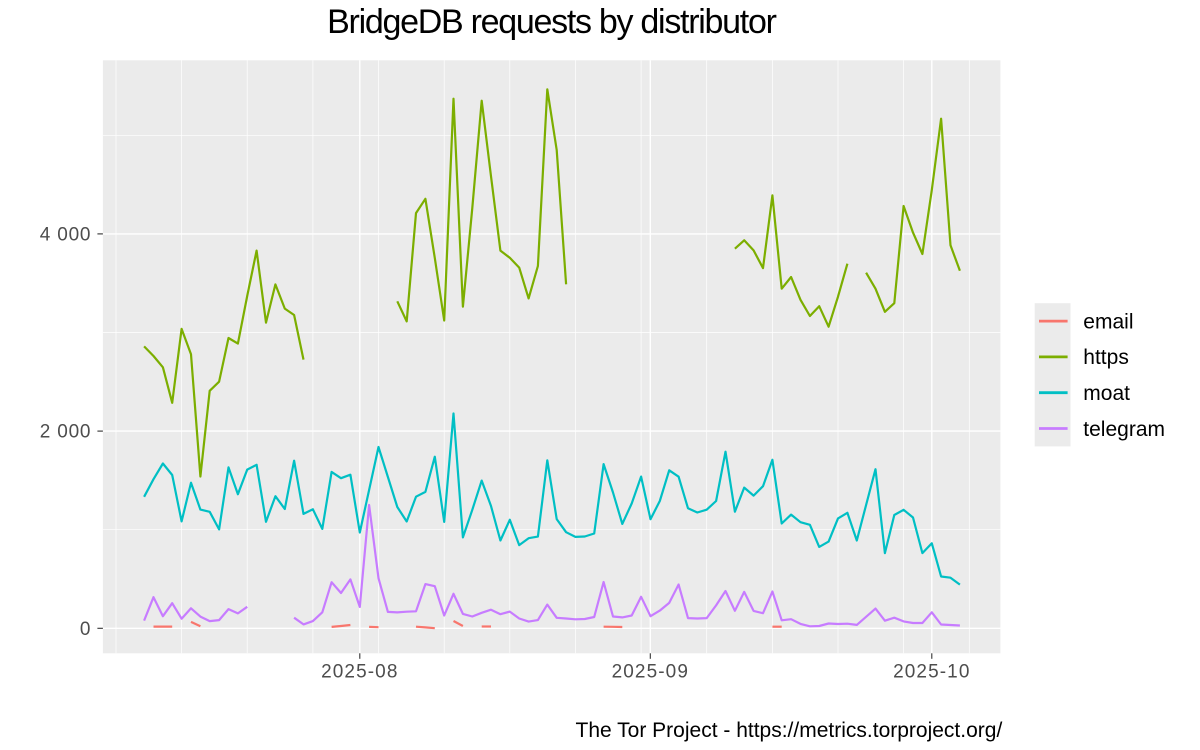  What do you see at coordinates (551, 22) in the screenshot?
I see `svg-text:BridgeDB requests by distribut: BridgeDB requests by distributor` at bounding box center [551, 22].